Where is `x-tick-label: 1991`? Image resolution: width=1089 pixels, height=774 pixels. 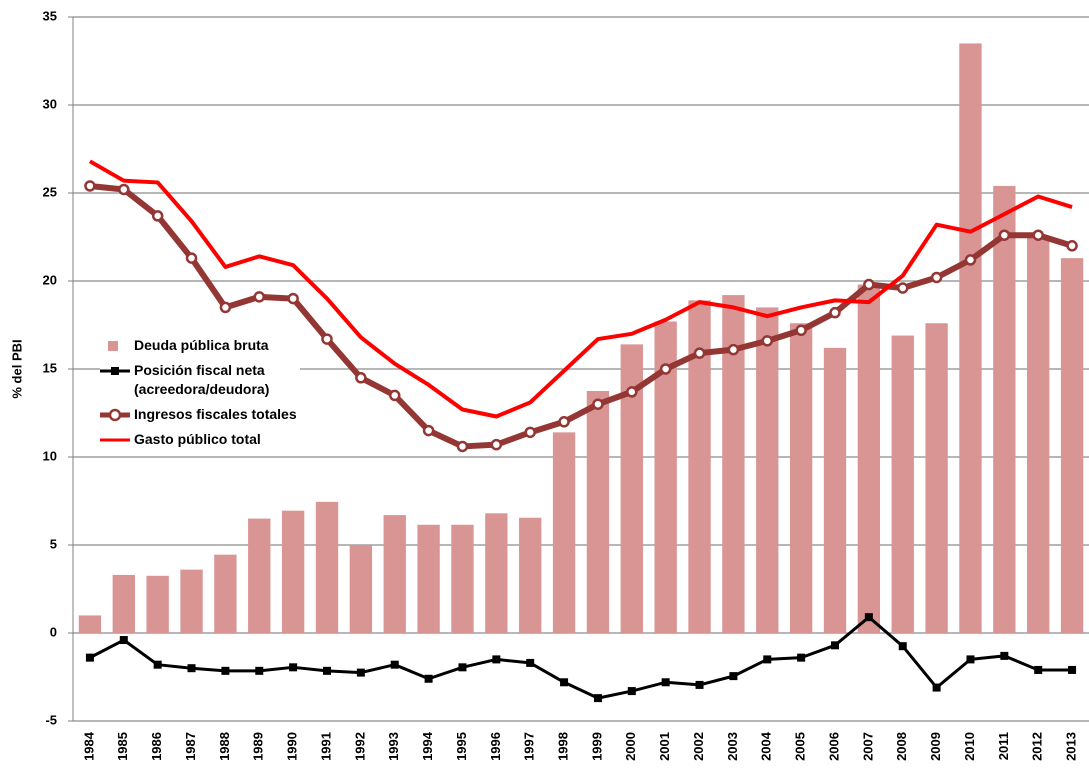 x-tick-label: 1991 is located at coordinates (325, 746).